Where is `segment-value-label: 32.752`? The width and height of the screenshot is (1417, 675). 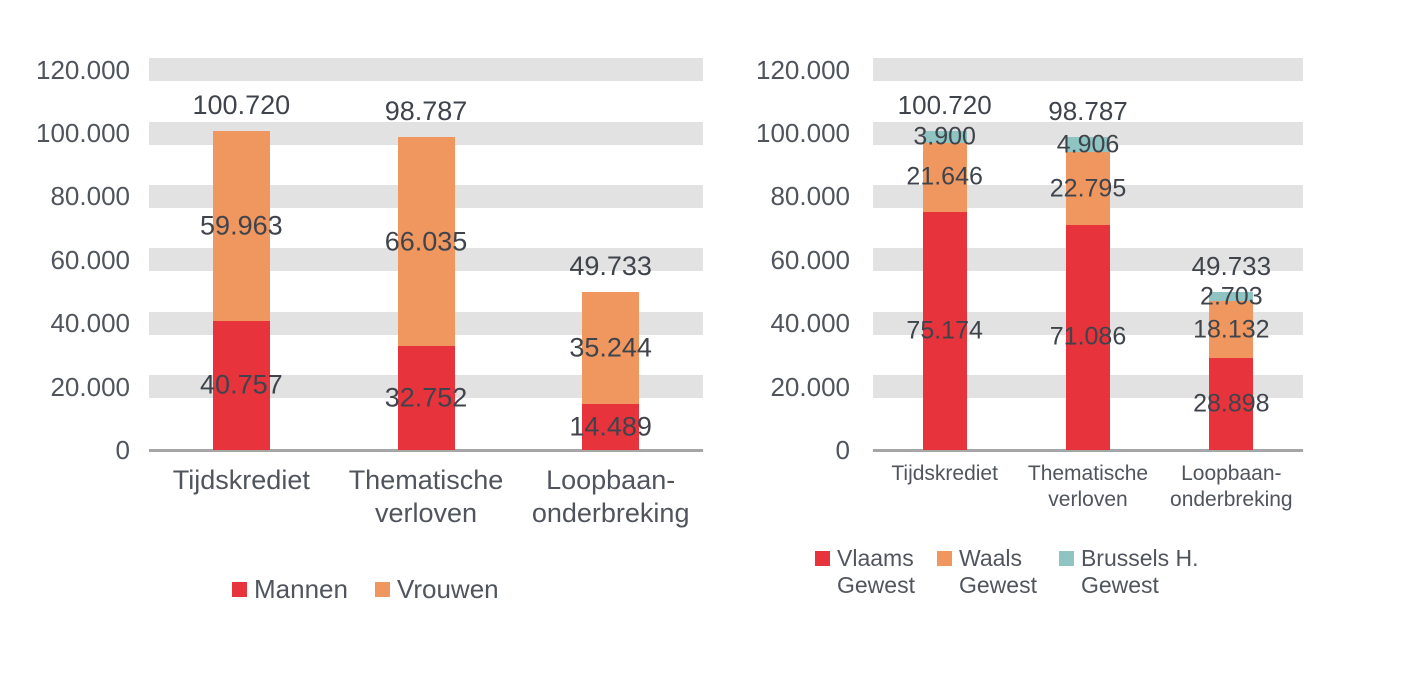 segment-value-label: 32.752 is located at coordinates (426, 397).